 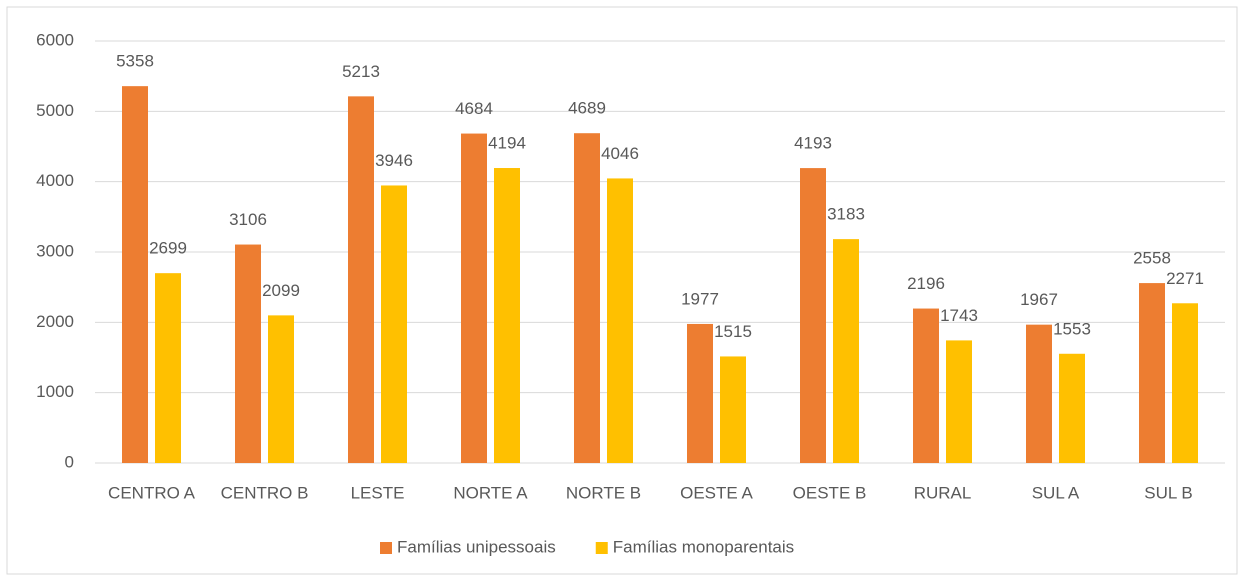 I want to click on x-tick-label: OESTE B, so click(x=830, y=492).